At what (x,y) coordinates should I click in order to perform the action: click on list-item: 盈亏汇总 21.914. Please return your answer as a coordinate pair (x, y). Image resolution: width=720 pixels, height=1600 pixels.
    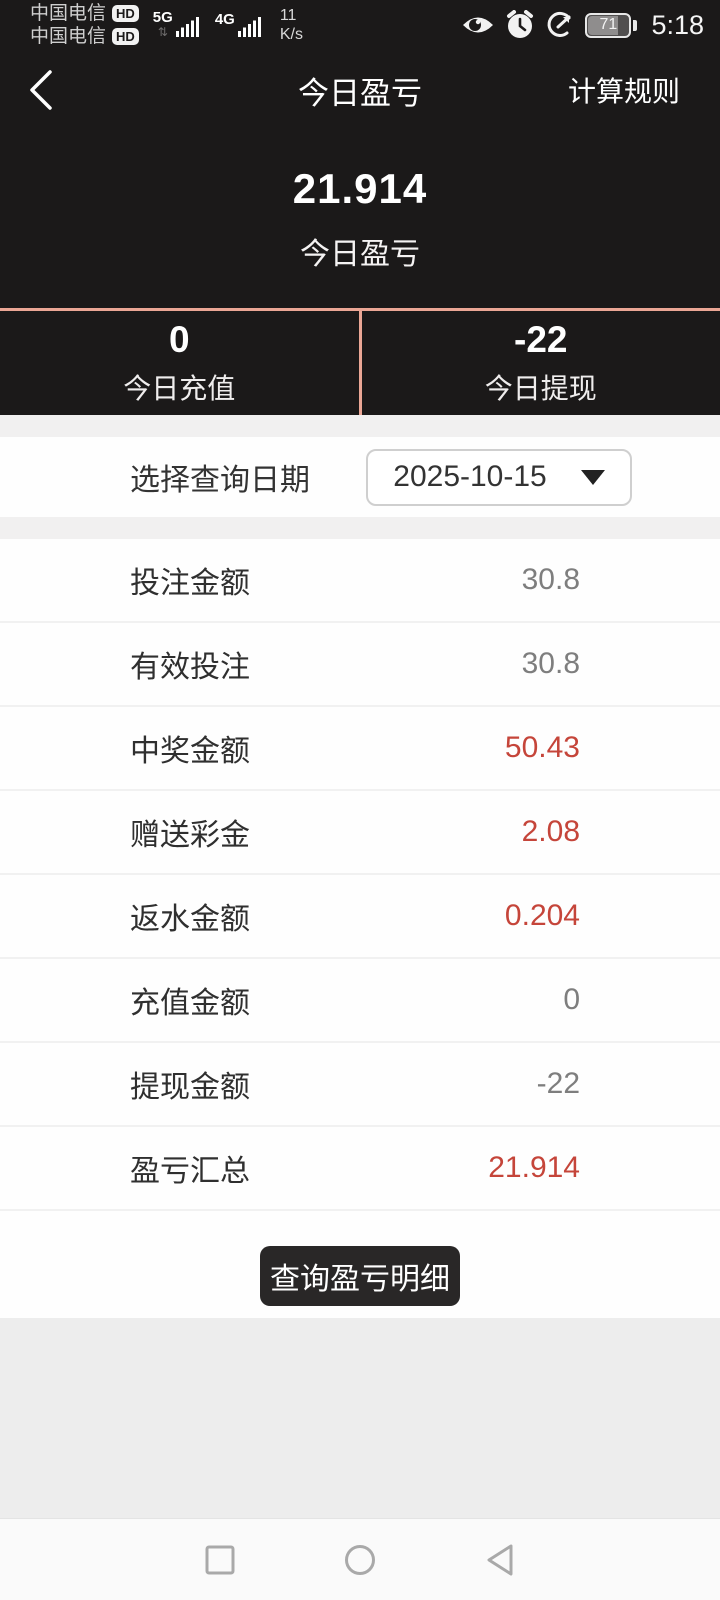
    Looking at the image, I should click on (360, 1169).